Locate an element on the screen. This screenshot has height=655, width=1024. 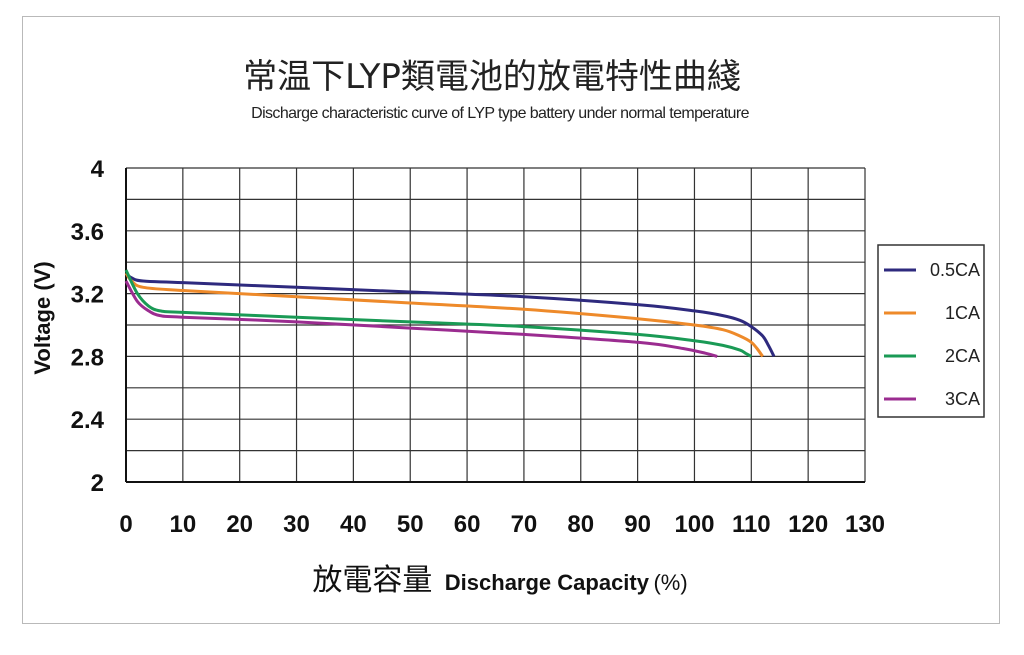
x-tick-label-120: 120 is located at coordinates (808, 524).